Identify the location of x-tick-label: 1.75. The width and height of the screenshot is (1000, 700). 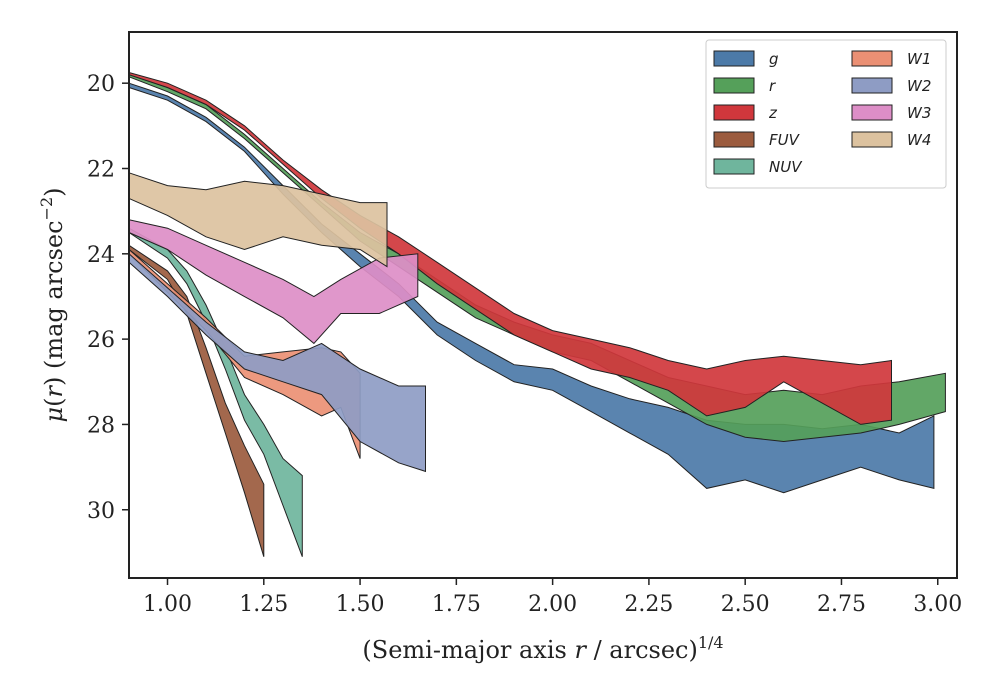
(456, 604).